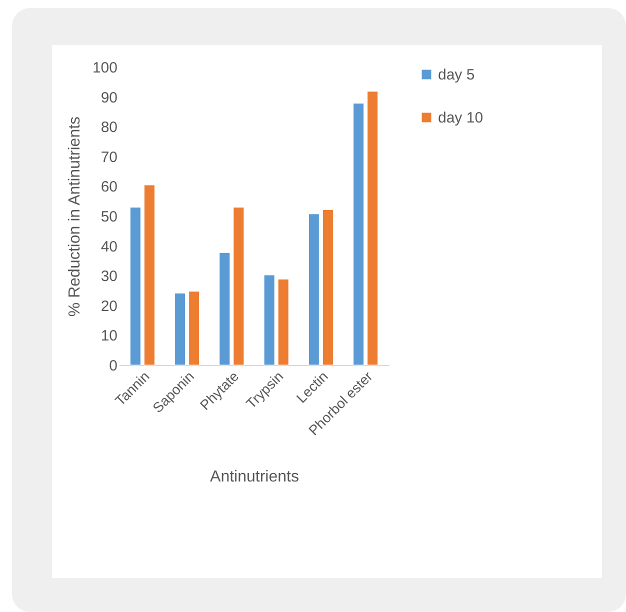 This screenshot has width=626, height=612. What do you see at coordinates (254, 477) in the screenshot?
I see `x-axis-title: Antinutrients` at bounding box center [254, 477].